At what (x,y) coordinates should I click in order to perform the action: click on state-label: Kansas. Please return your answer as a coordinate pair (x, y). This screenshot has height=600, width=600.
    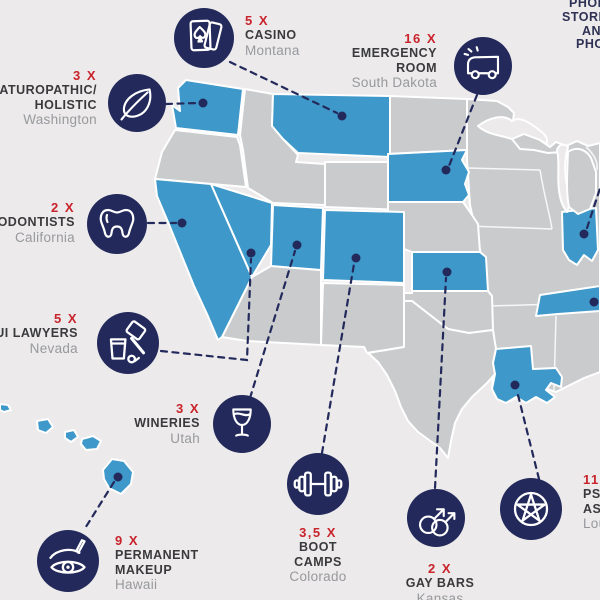
    Looking at the image, I should click on (440, 595).